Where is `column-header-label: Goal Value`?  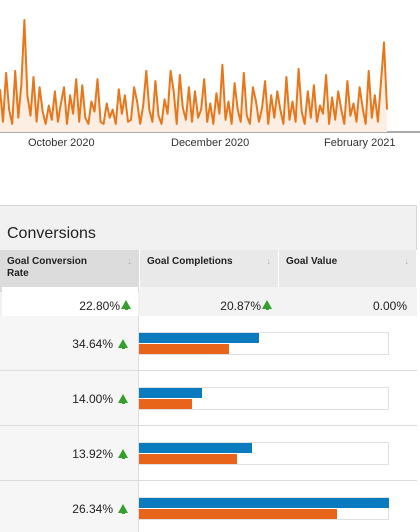
column-header-label: Goal Value is located at coordinates (312, 261).